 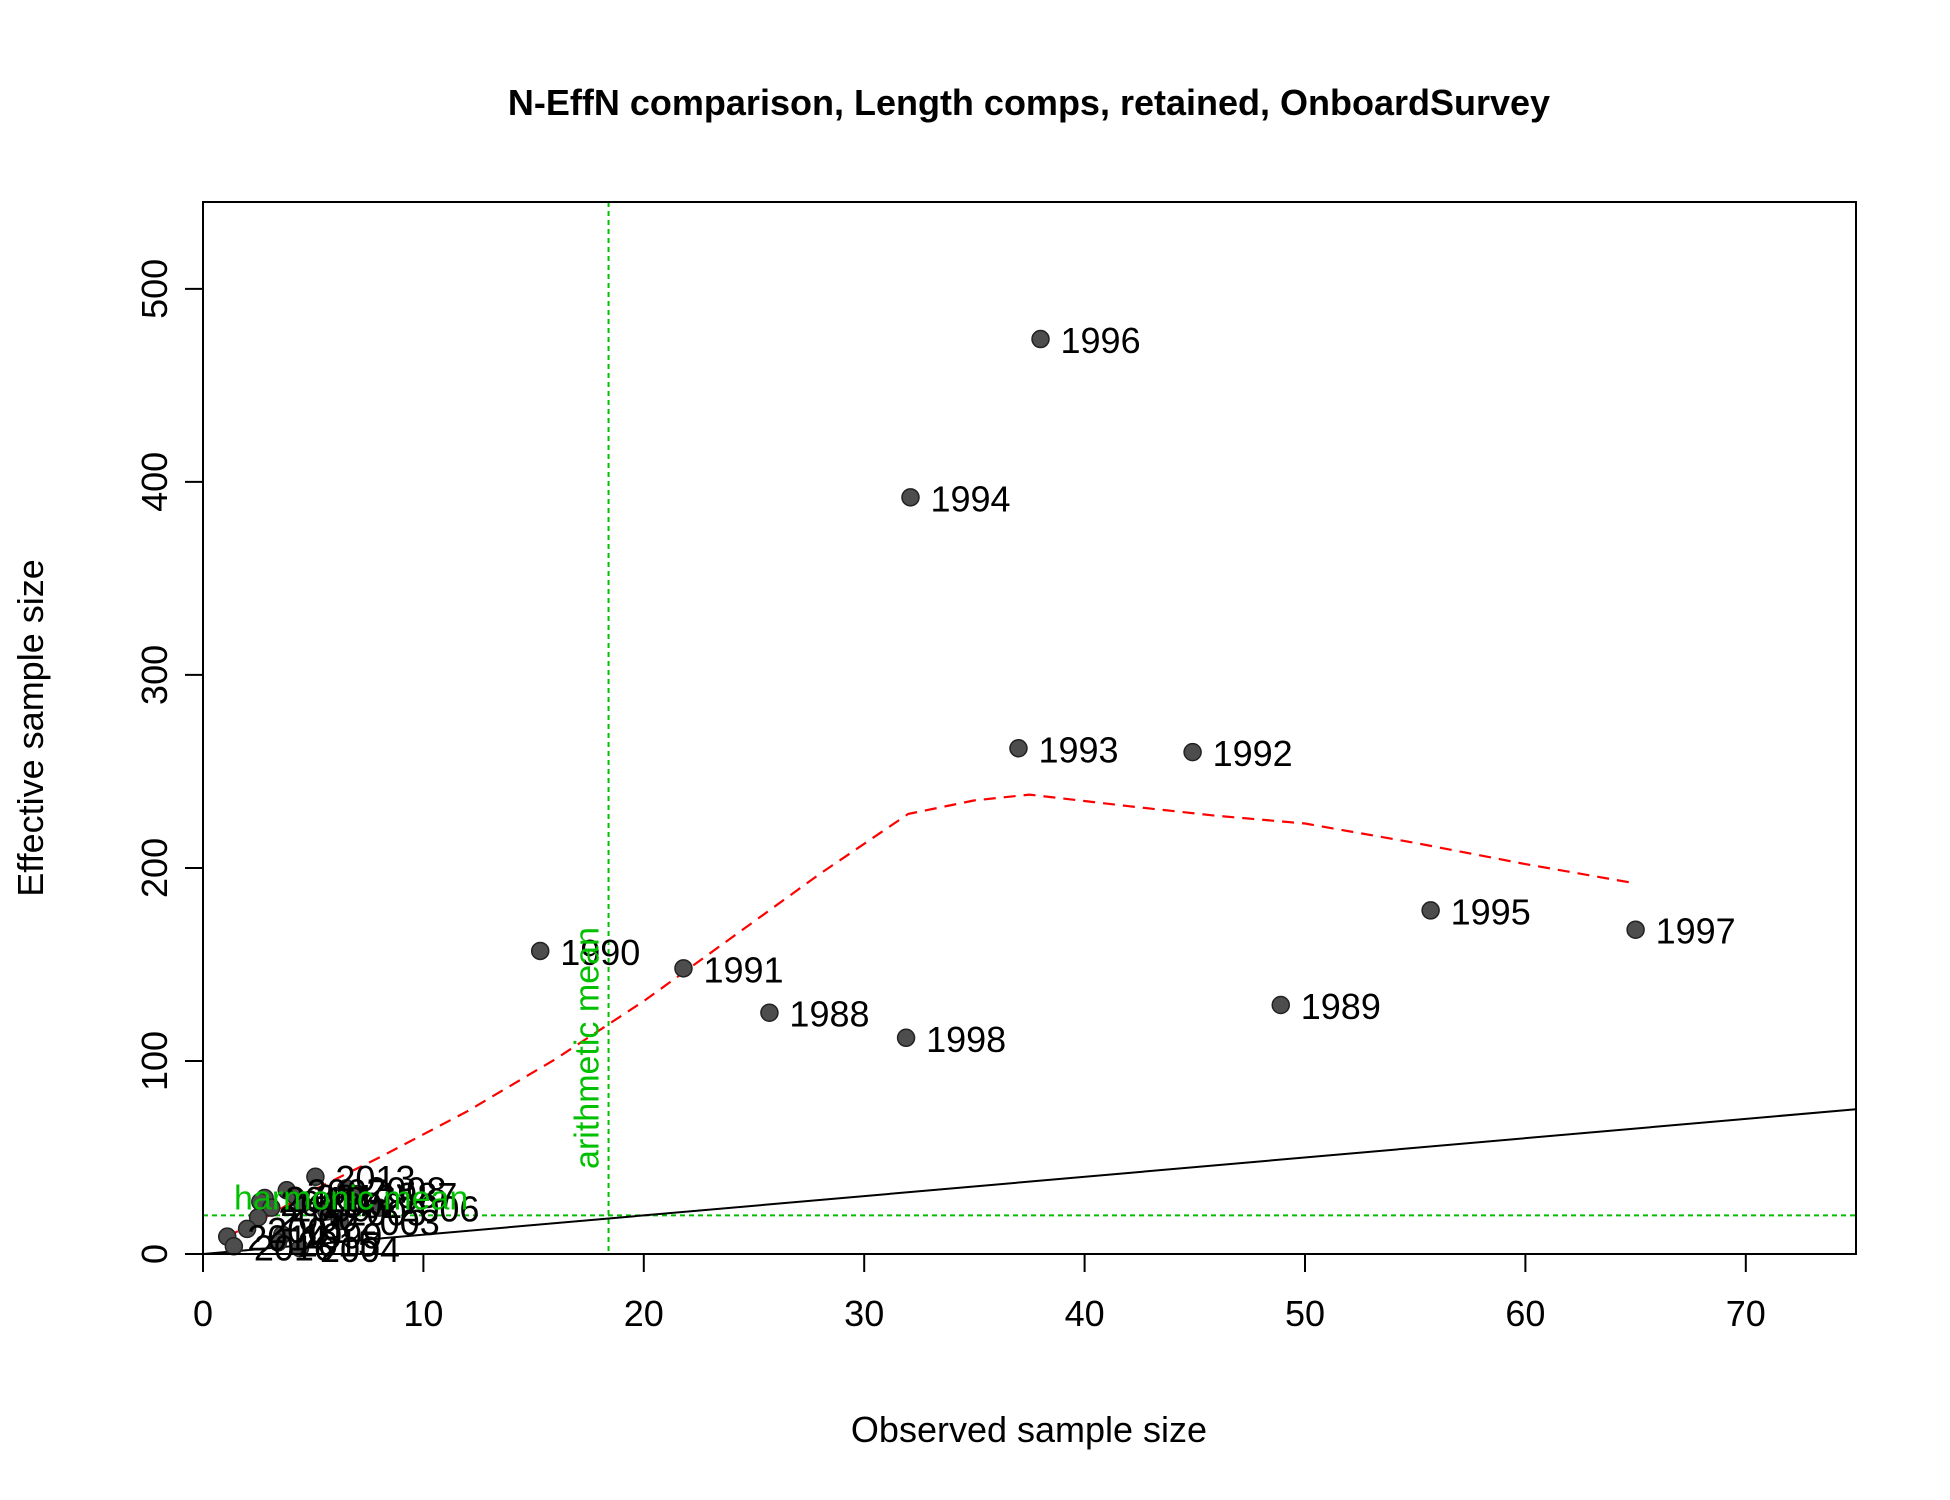 I want to click on data-point-1996, so click(x=1040, y=339).